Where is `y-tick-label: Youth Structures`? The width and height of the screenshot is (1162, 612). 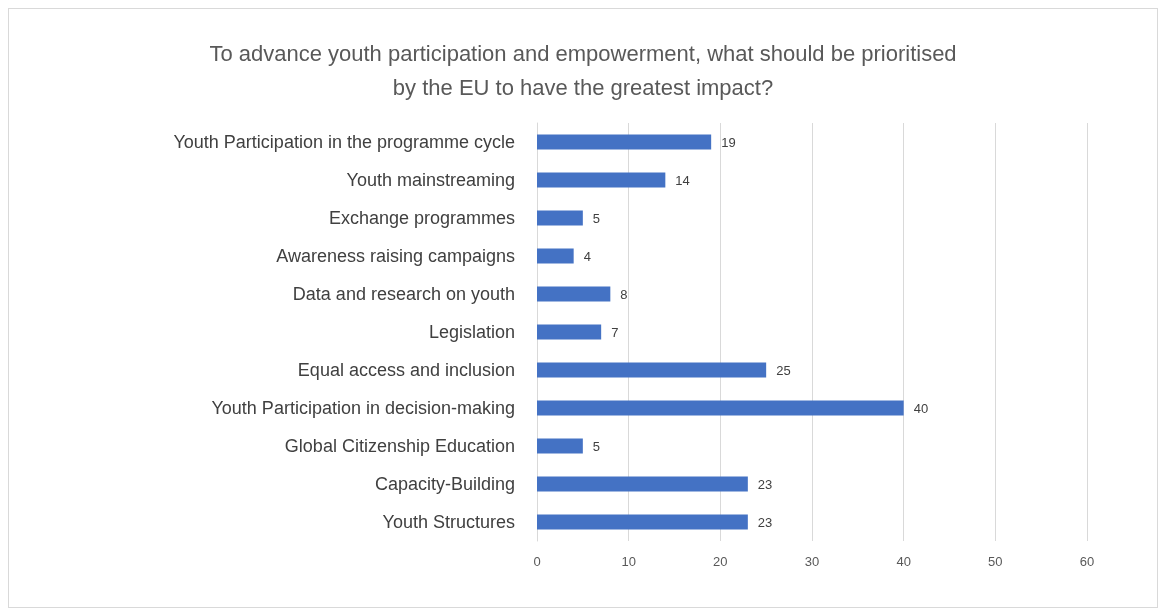
y-tick-label: Youth Structures is located at coordinates (448, 522).